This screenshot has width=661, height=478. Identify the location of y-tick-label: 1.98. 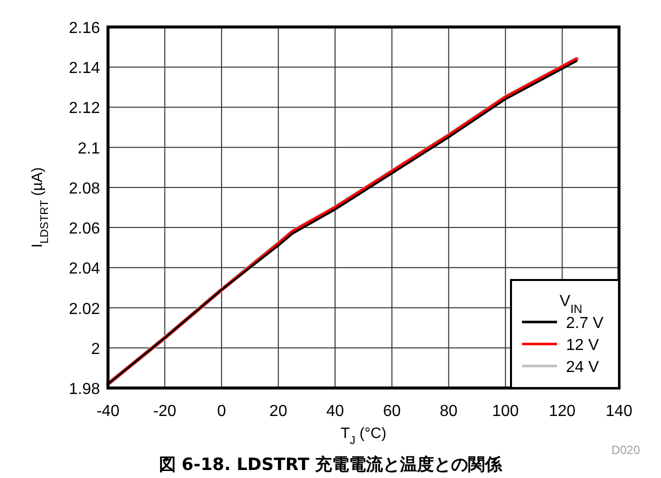
(84, 389).